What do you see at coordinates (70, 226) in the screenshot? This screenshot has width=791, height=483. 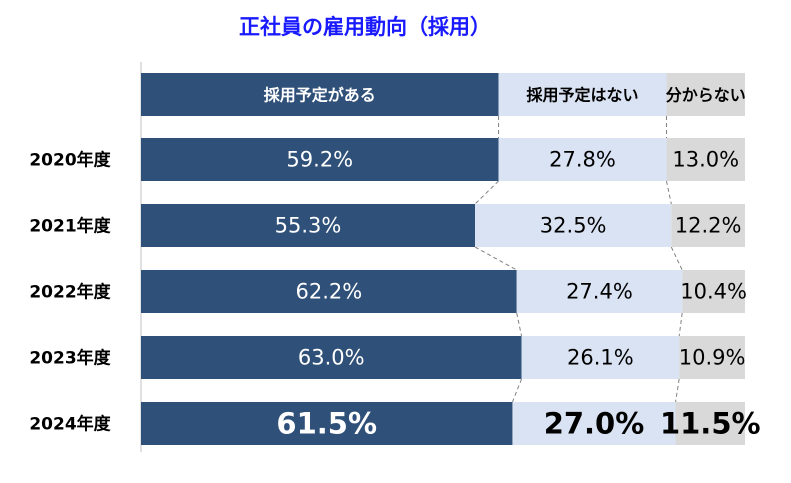 I see `category-label: 2021年度` at bounding box center [70, 226].